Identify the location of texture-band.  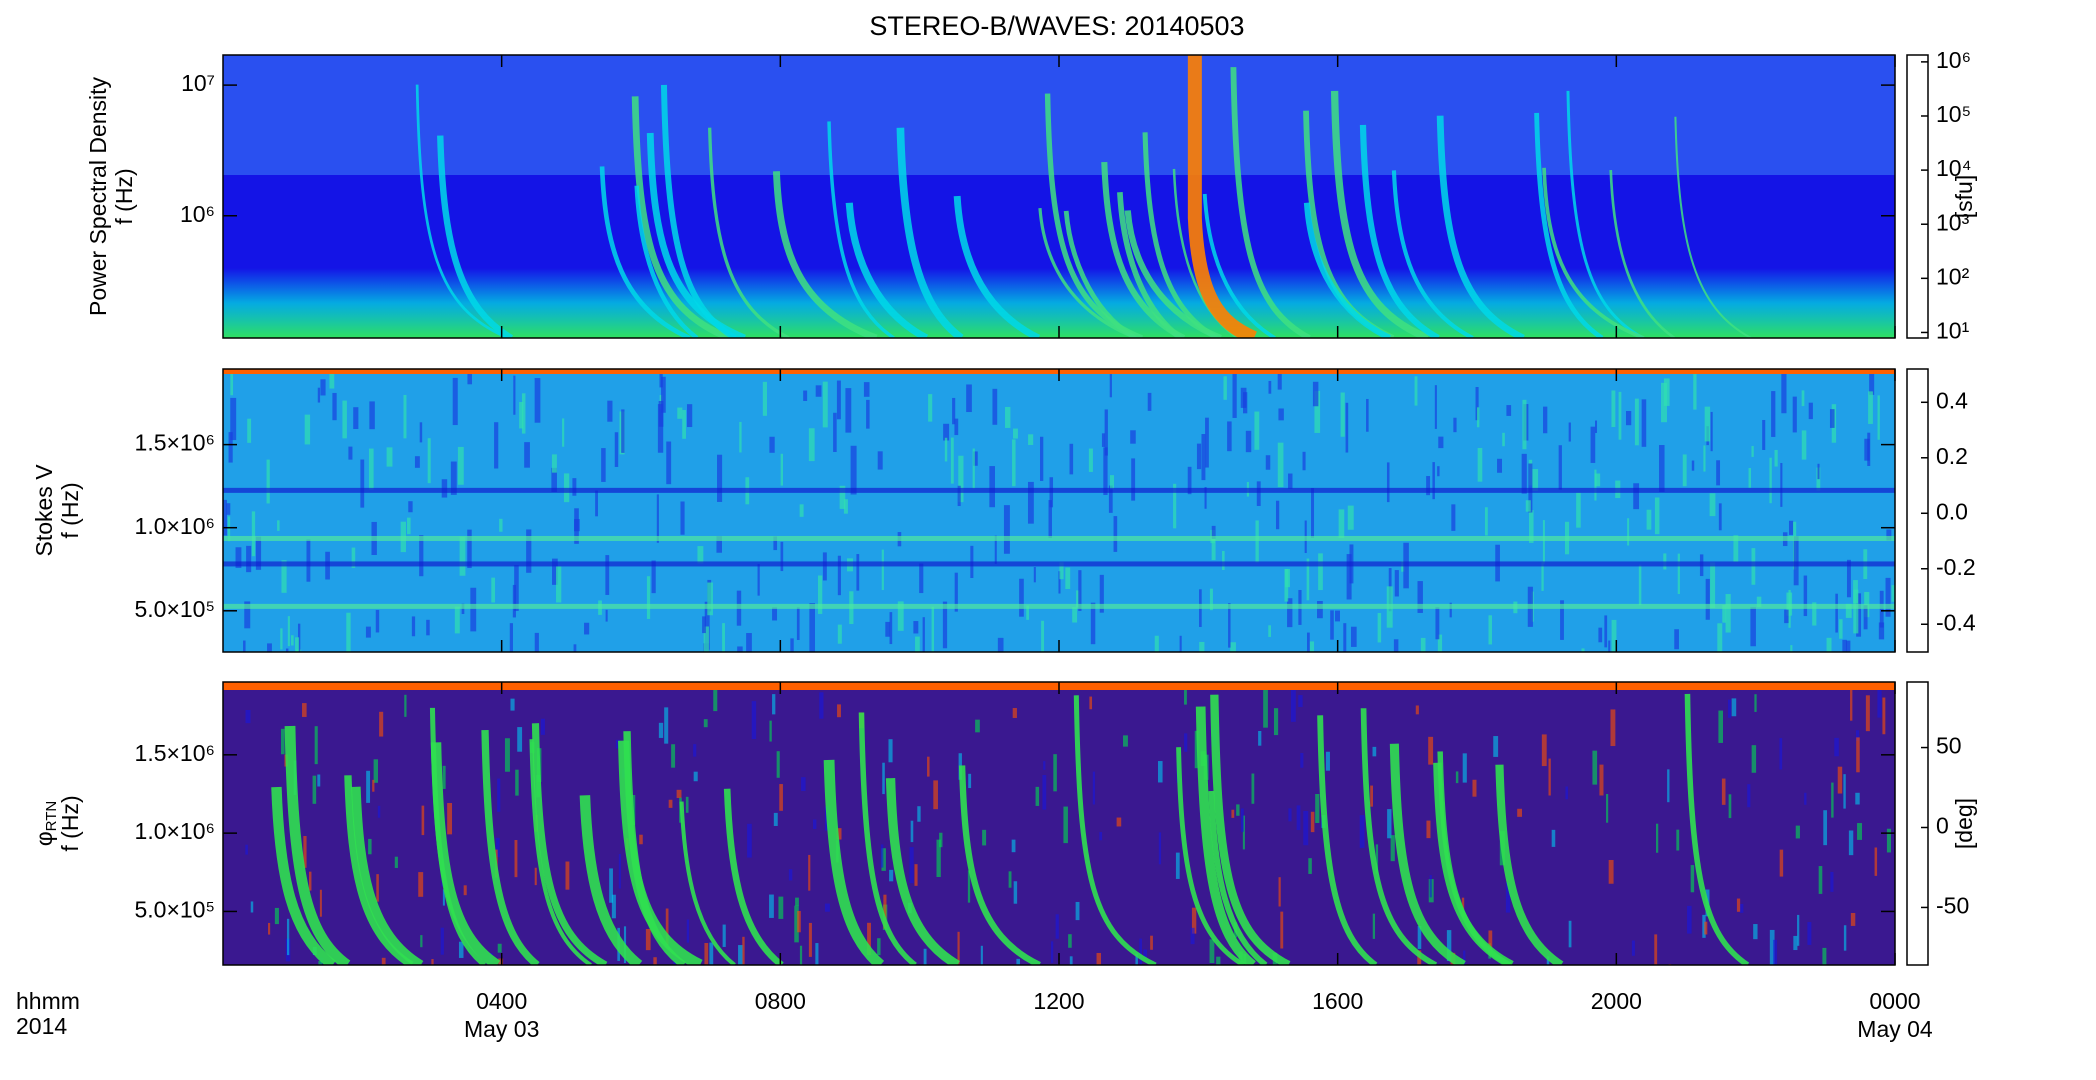
(1059, 606).